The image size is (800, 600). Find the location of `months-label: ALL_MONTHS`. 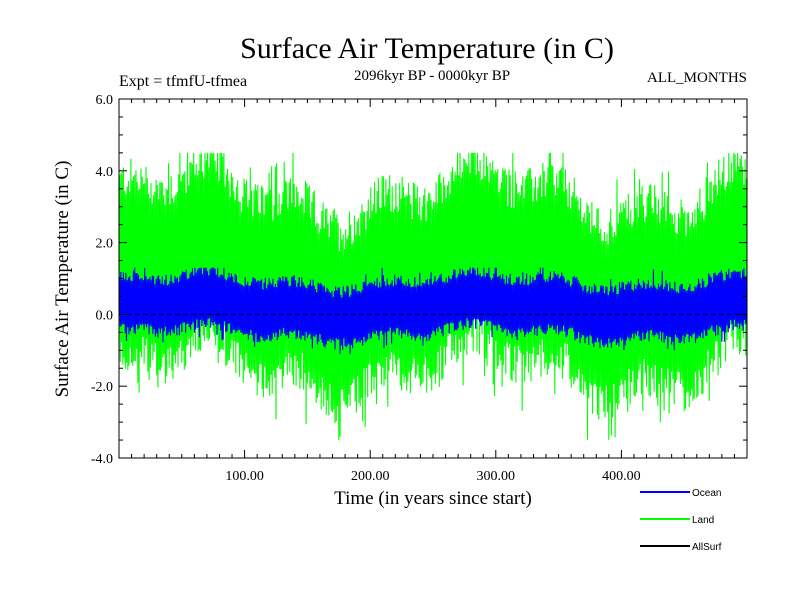

months-label: ALL_MONTHS is located at coordinates (697, 78).